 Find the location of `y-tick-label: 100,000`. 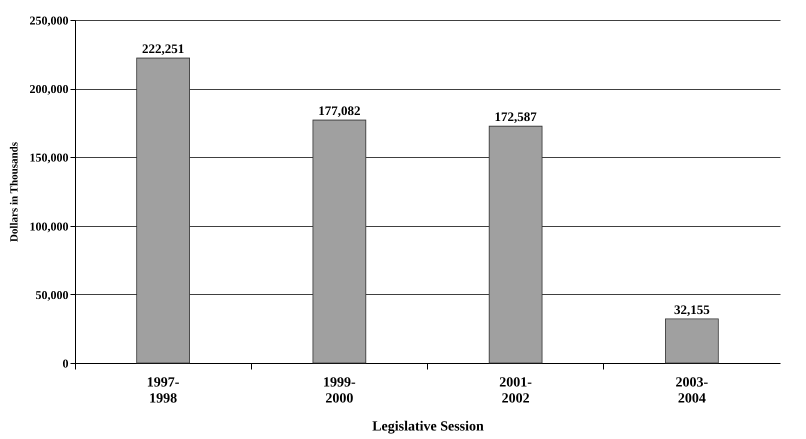

y-tick-label: 100,000 is located at coordinates (49, 226).